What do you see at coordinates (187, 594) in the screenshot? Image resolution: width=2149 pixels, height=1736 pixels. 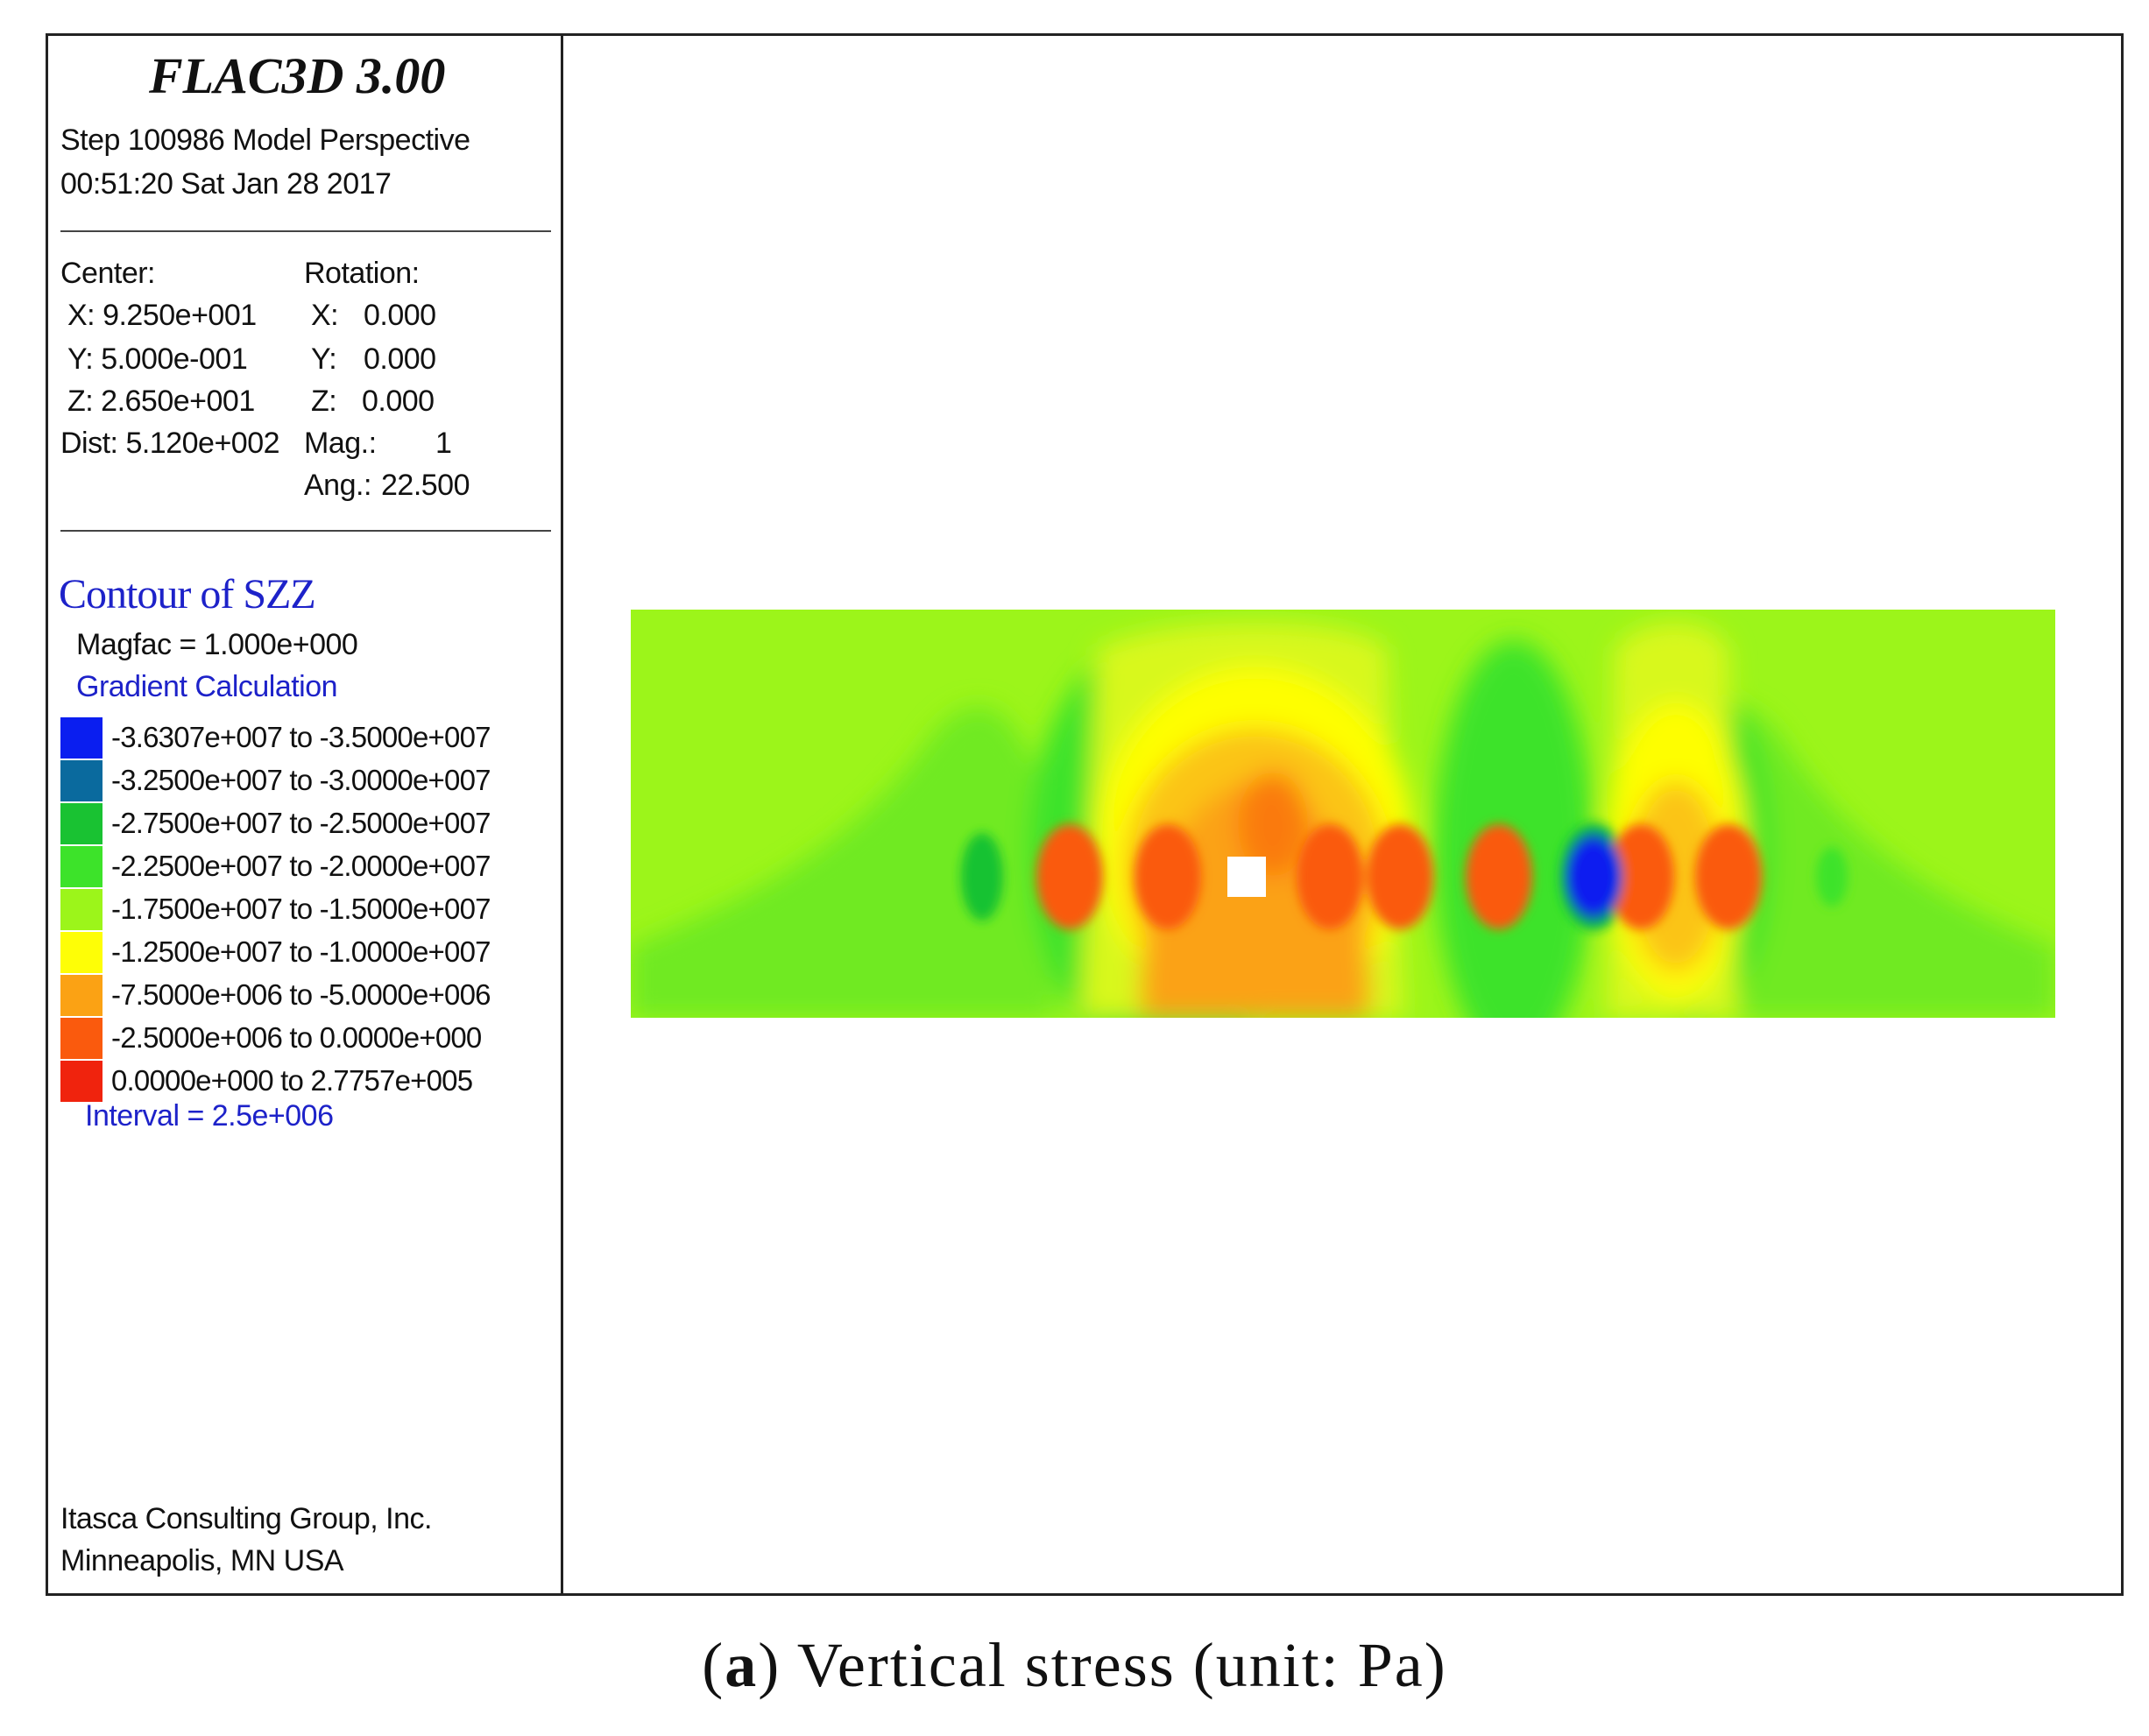 I see `contour-title: Contour of SZZ` at bounding box center [187, 594].